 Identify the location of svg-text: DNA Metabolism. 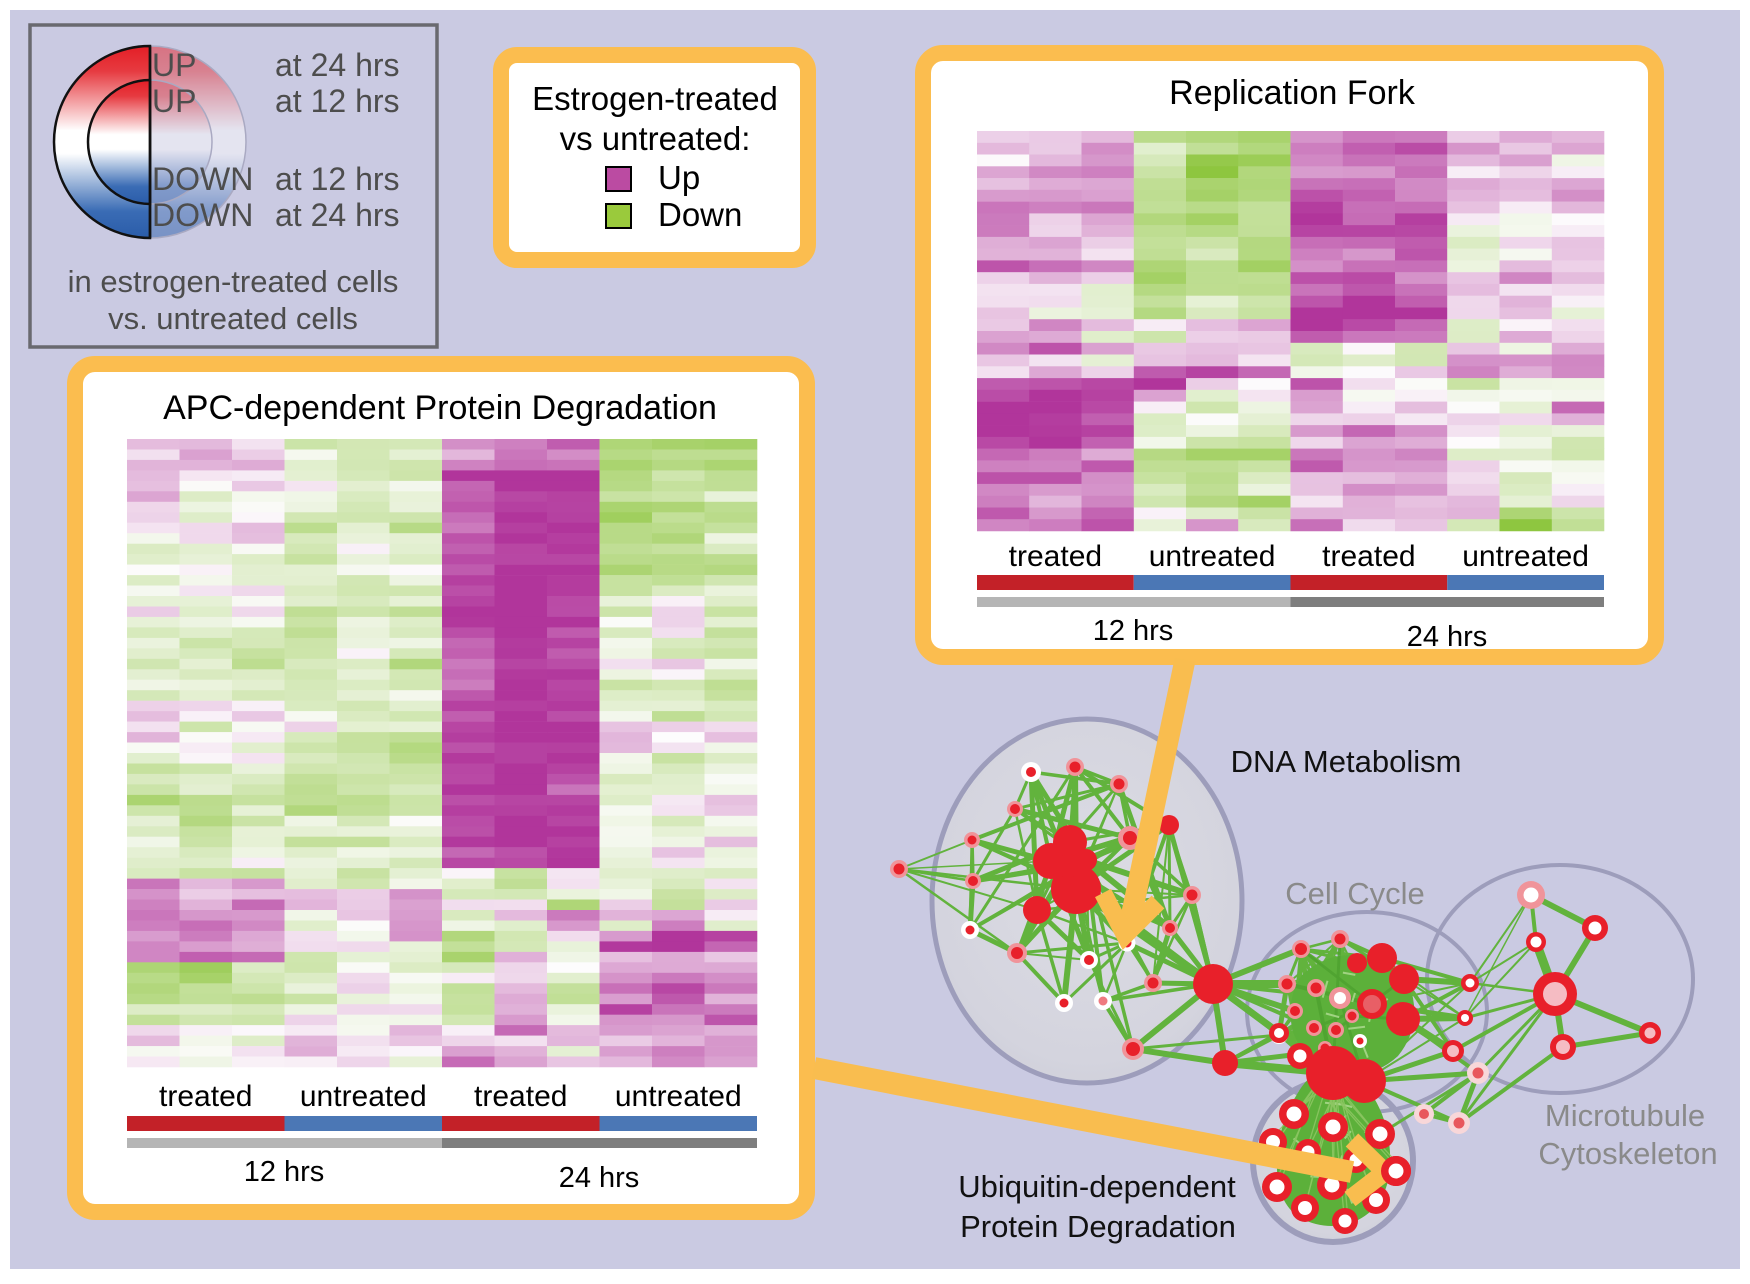
(1346, 761).